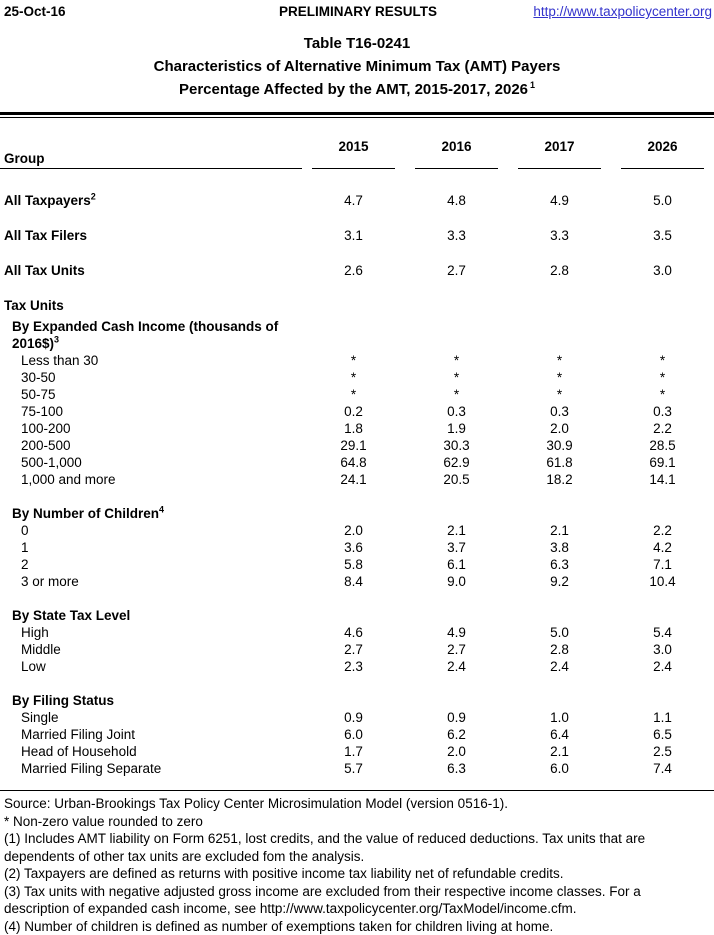  I want to click on row-label: By Filing Status, so click(151, 700).